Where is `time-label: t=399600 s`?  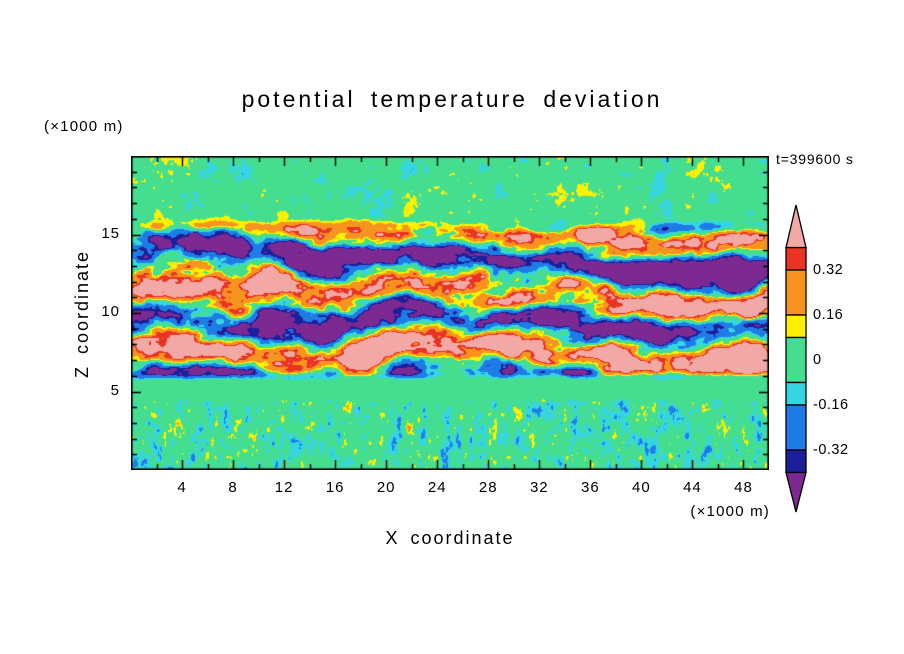
time-label: t=399600 s is located at coordinates (815, 159).